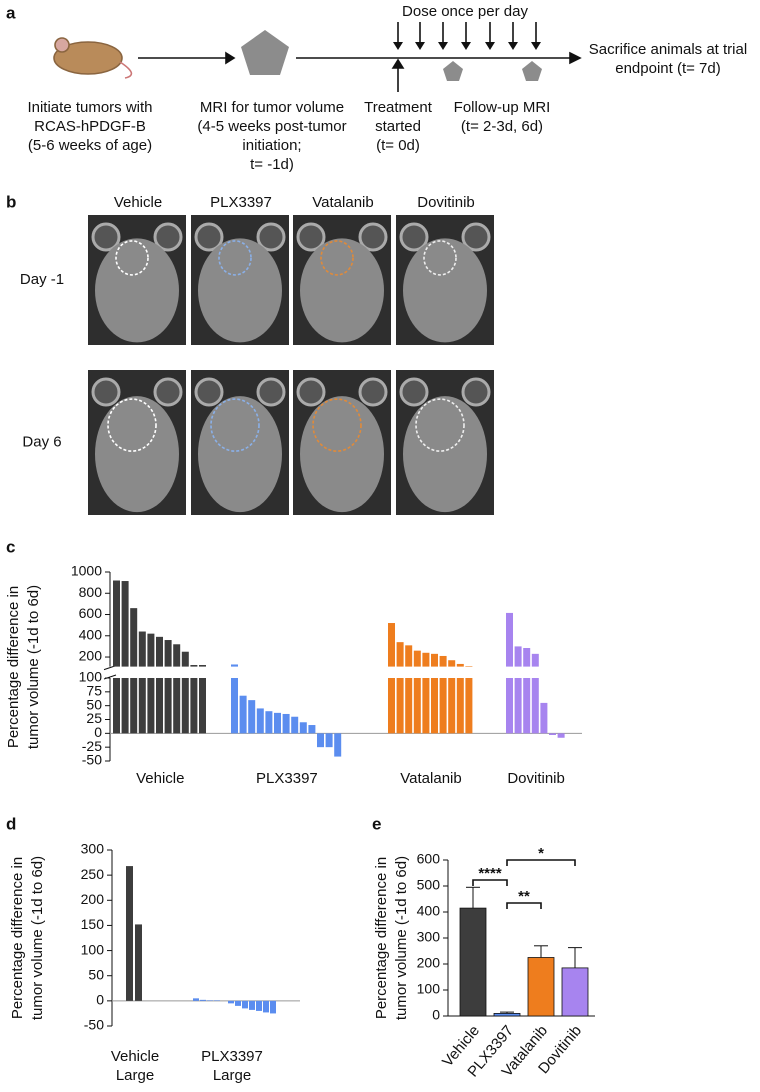 This screenshot has width=760, height=1092. I want to click on significance-label: **, so click(524, 896).